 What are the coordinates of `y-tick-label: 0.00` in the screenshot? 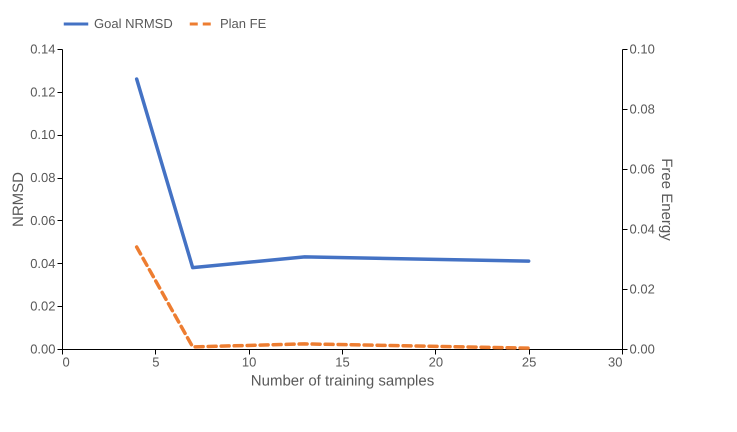 It's located at (43, 349).